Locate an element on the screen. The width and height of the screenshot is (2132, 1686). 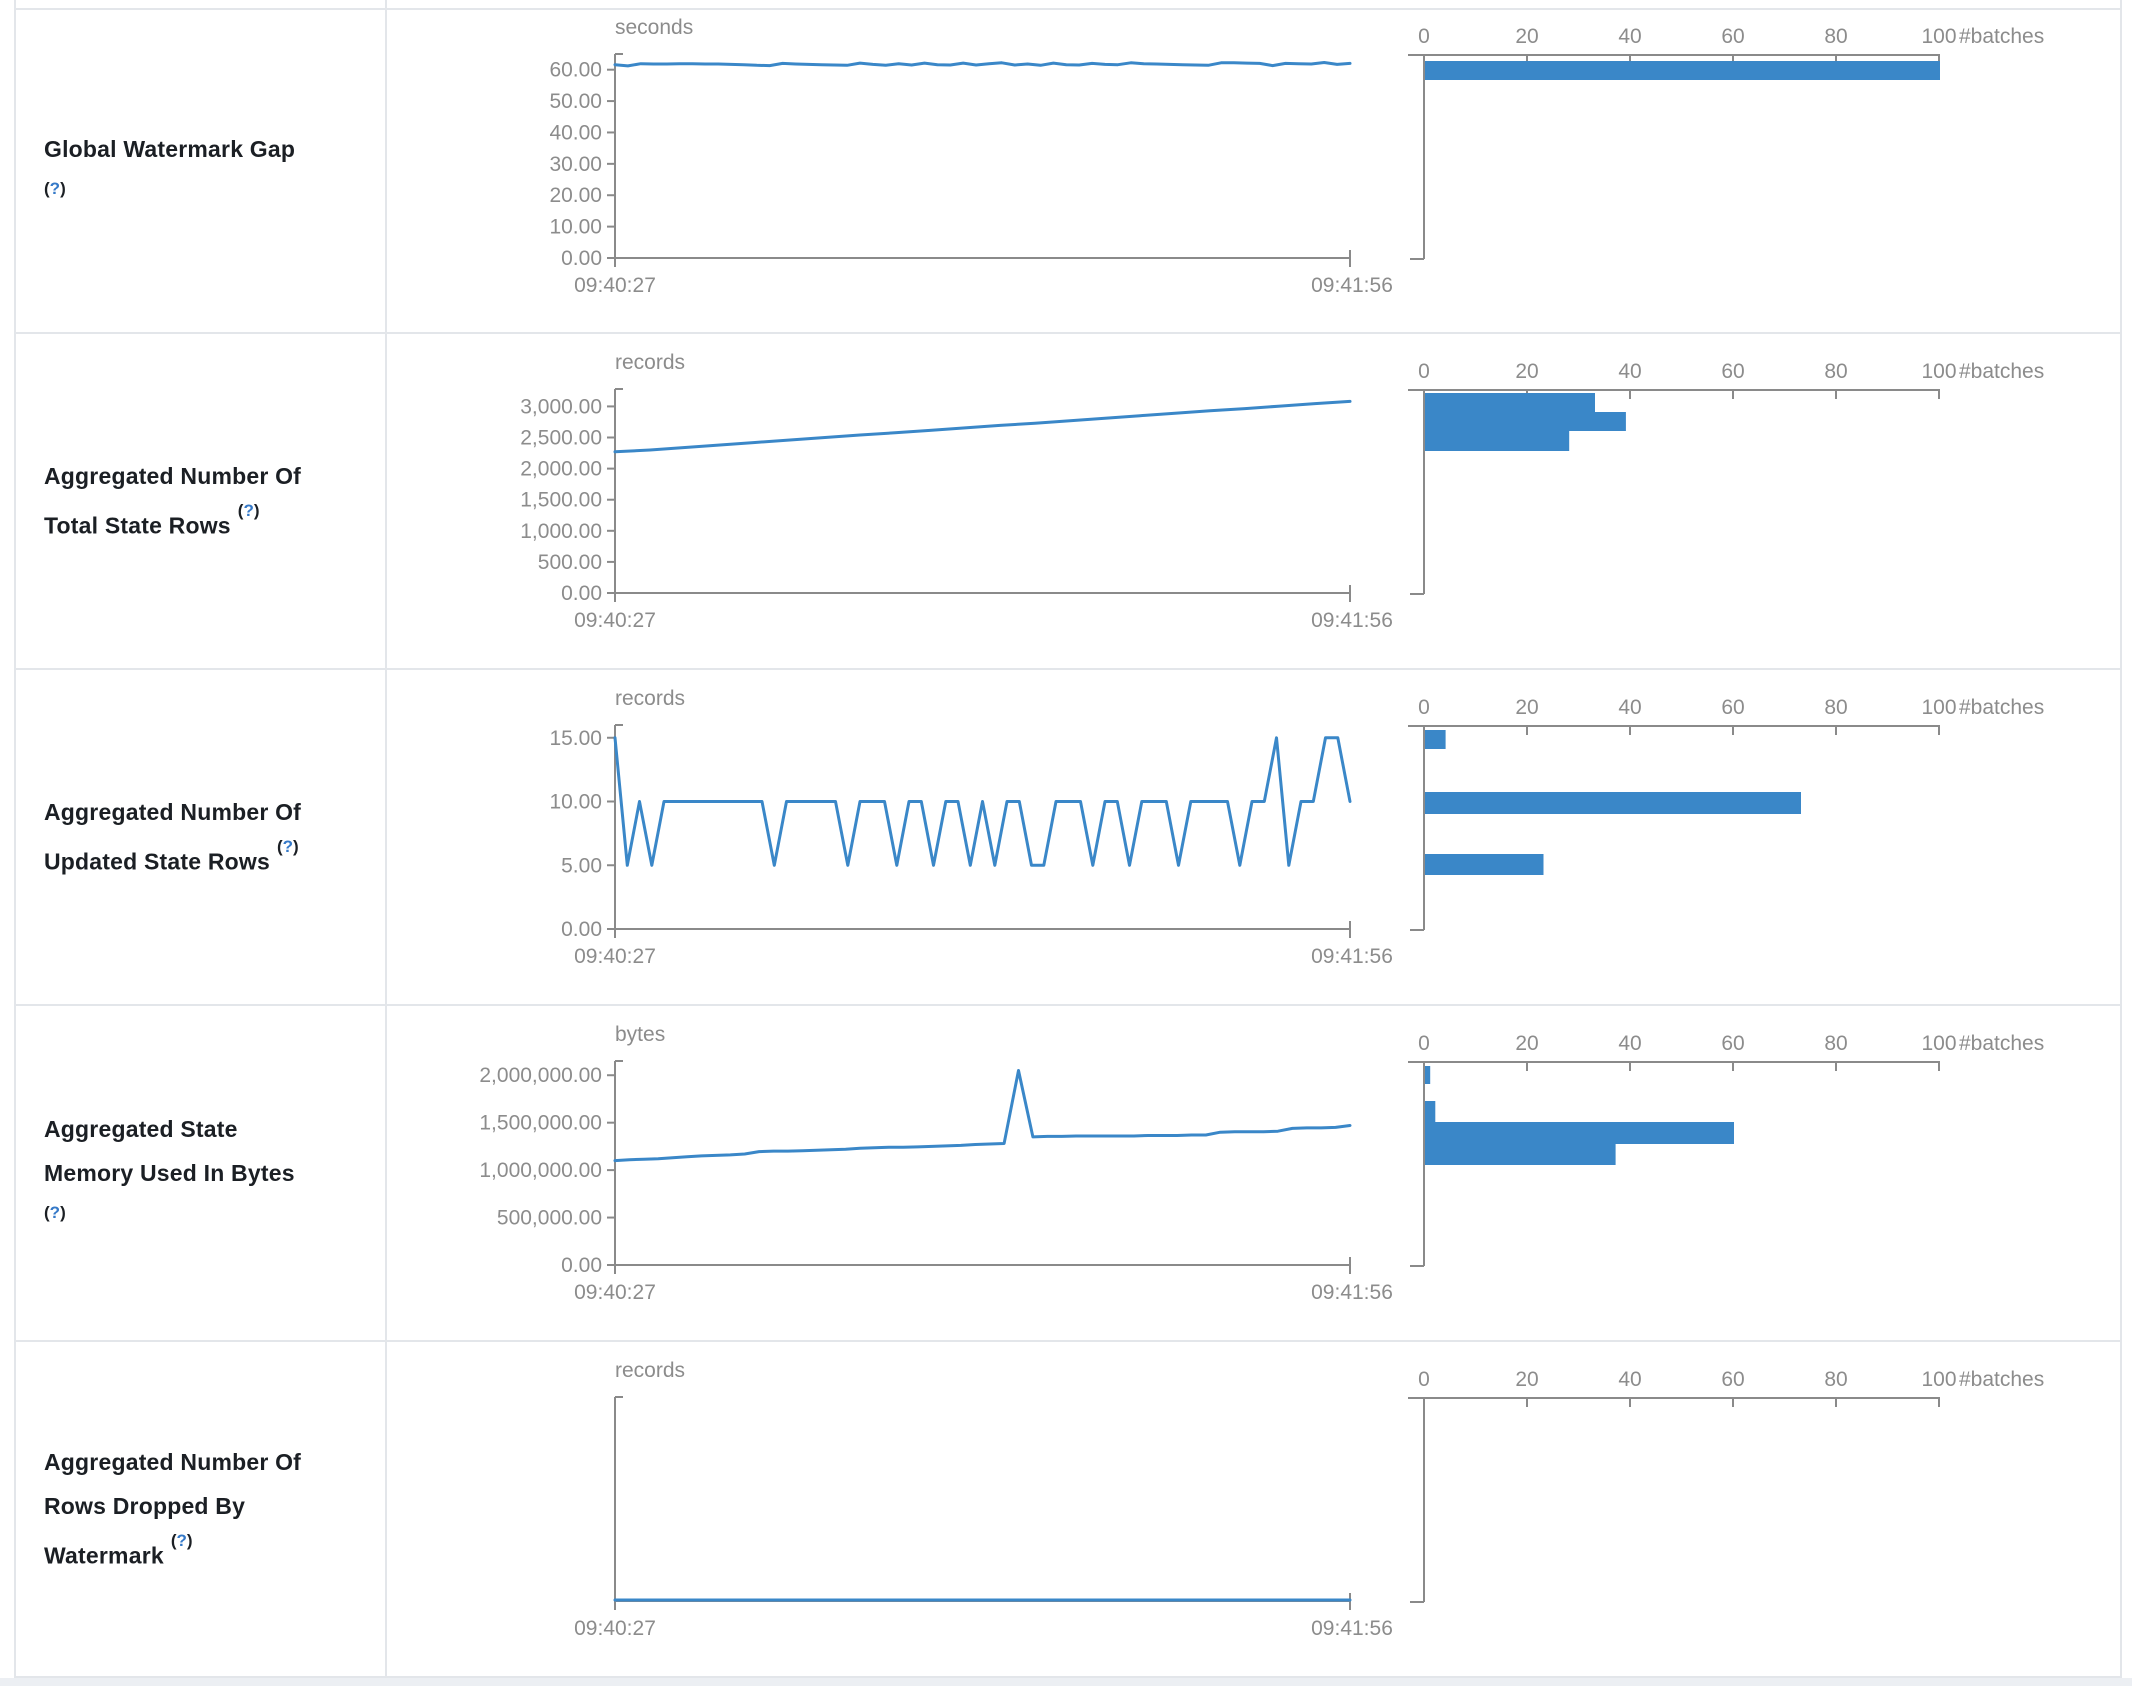
page-bottom-strip is located at coordinates (1066, 1682).